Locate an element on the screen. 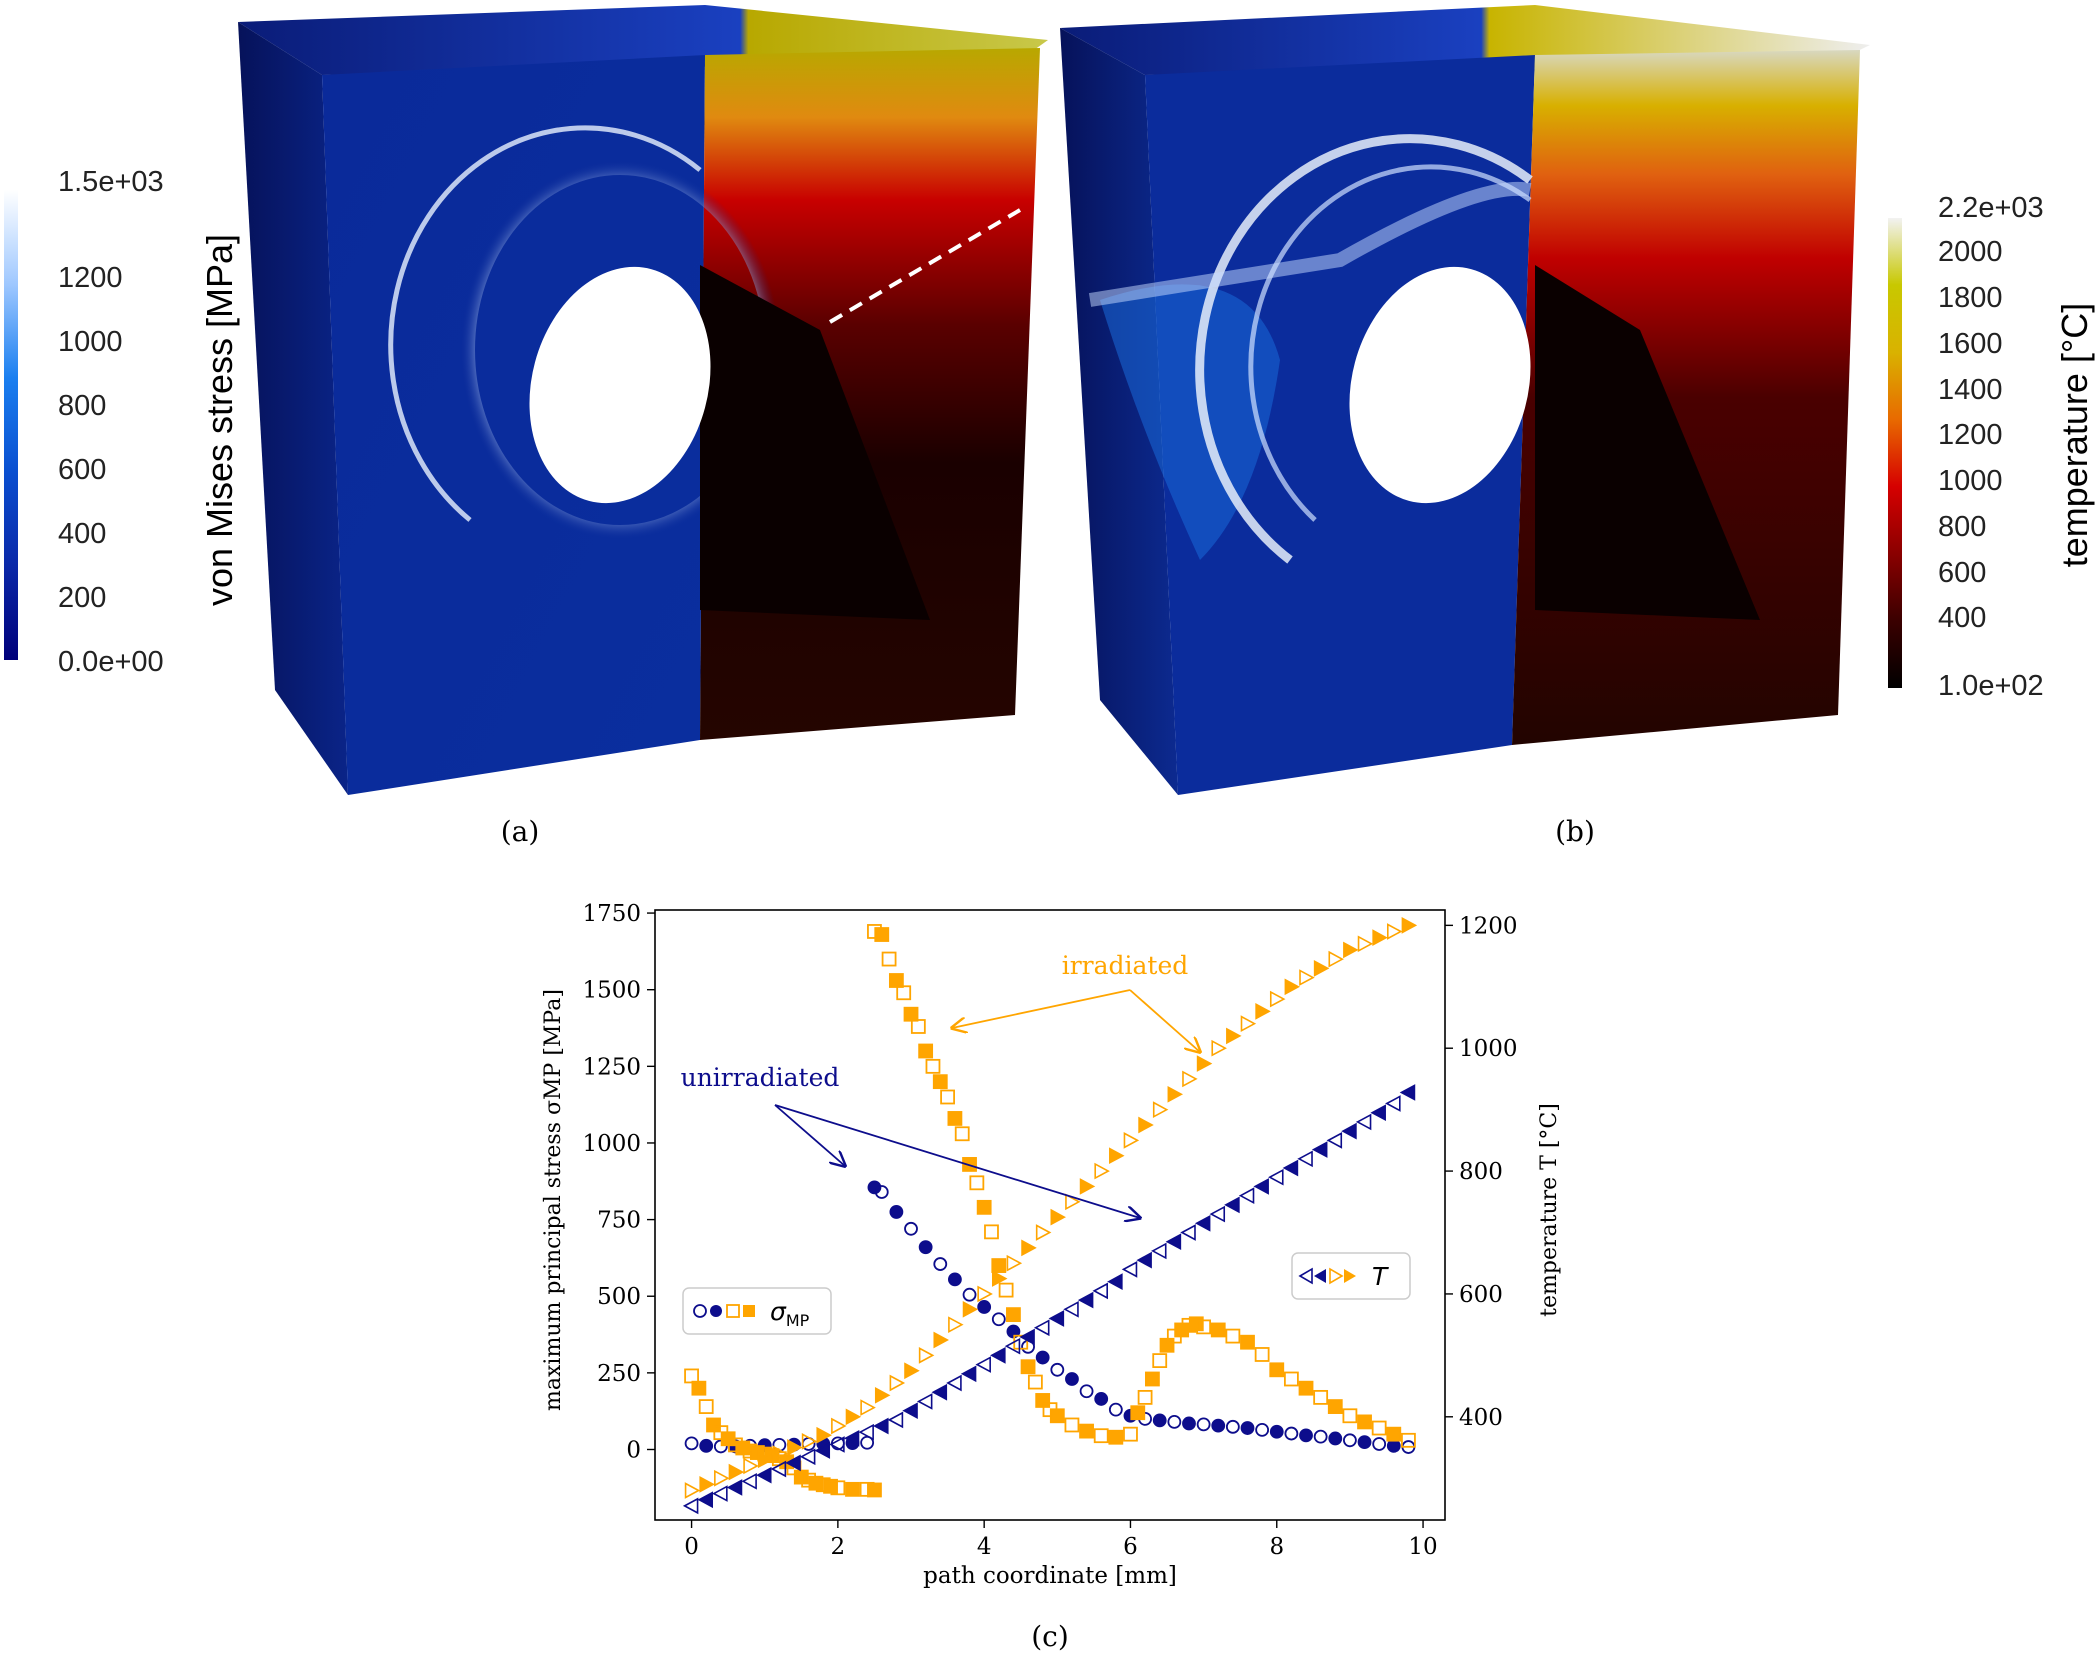 This screenshot has height=1656, width=2100. annotation-irradiated: irradiated is located at coordinates (1125, 965).